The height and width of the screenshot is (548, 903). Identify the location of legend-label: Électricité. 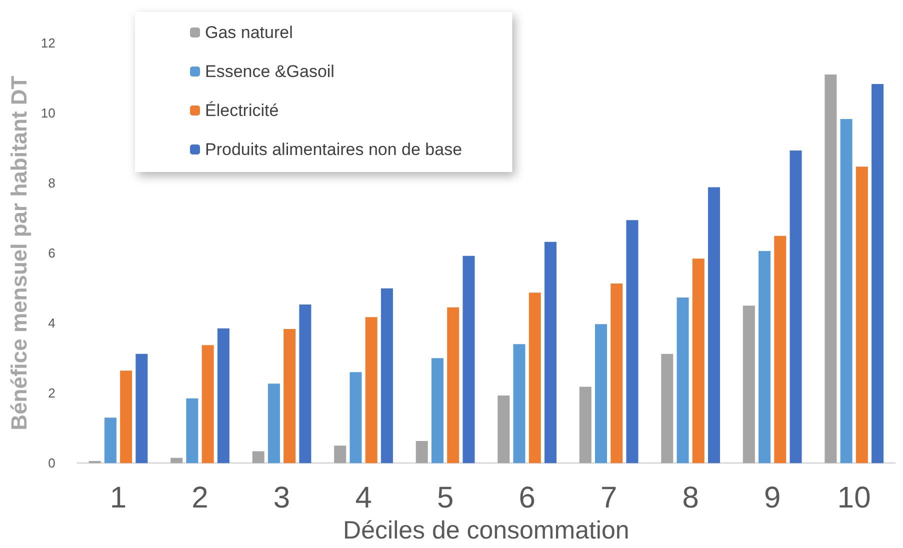
(242, 110).